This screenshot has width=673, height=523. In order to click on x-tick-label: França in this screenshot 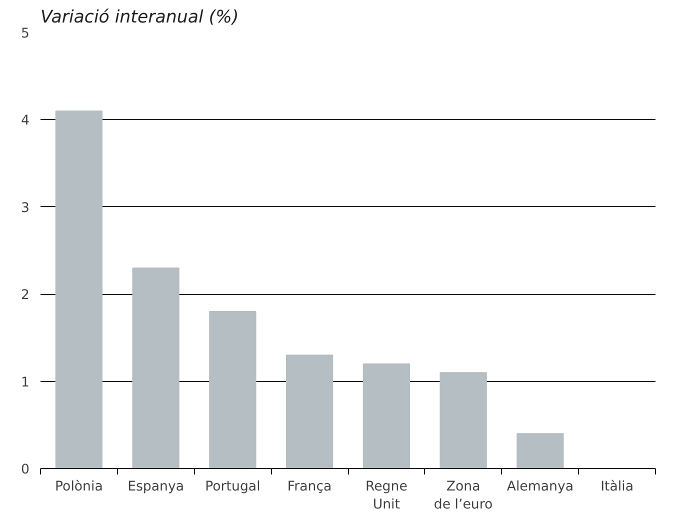, I will do `click(309, 487)`.